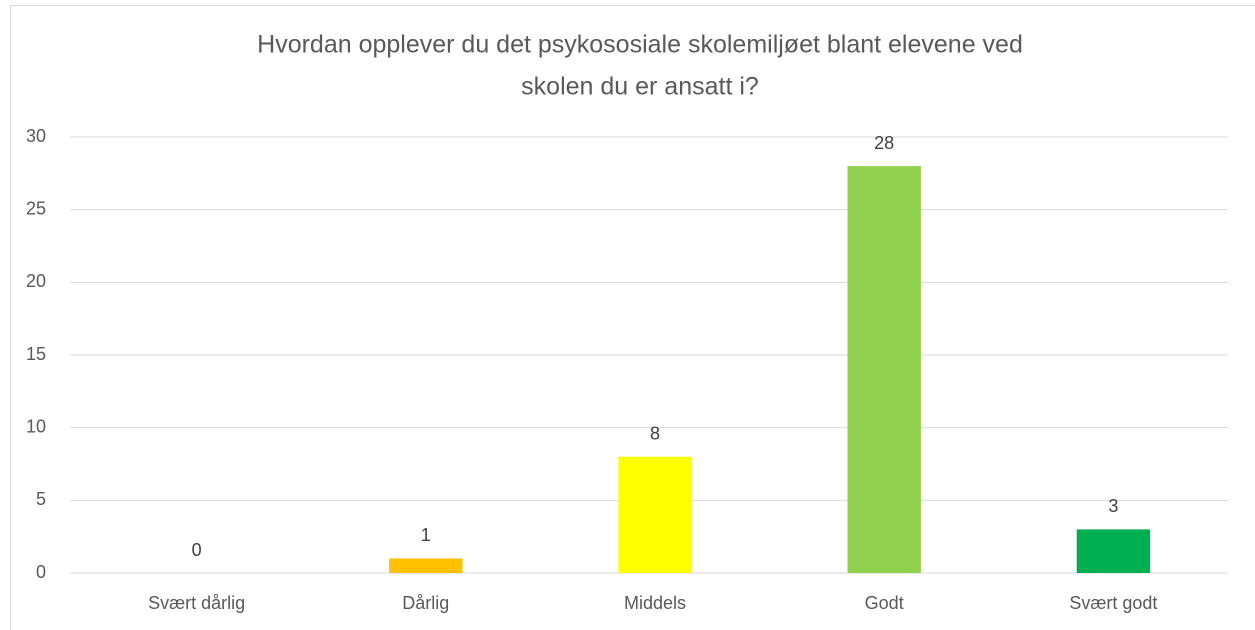  What do you see at coordinates (36, 354) in the screenshot?
I see `y-tick-label: 15` at bounding box center [36, 354].